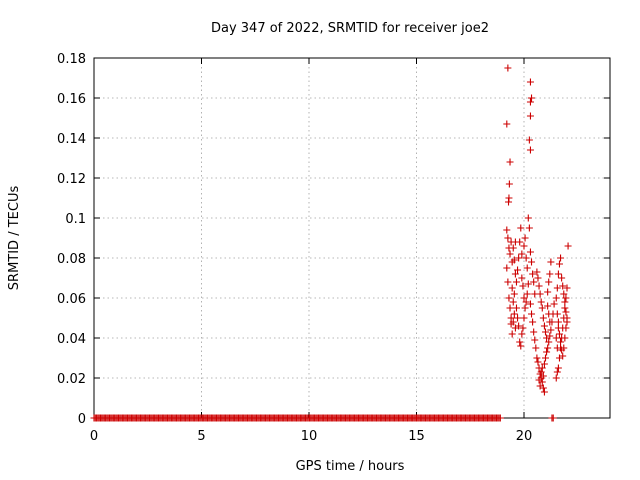 The width and height of the screenshot is (640, 480). I want to click on y-tick-label: 0.14, so click(71, 139).